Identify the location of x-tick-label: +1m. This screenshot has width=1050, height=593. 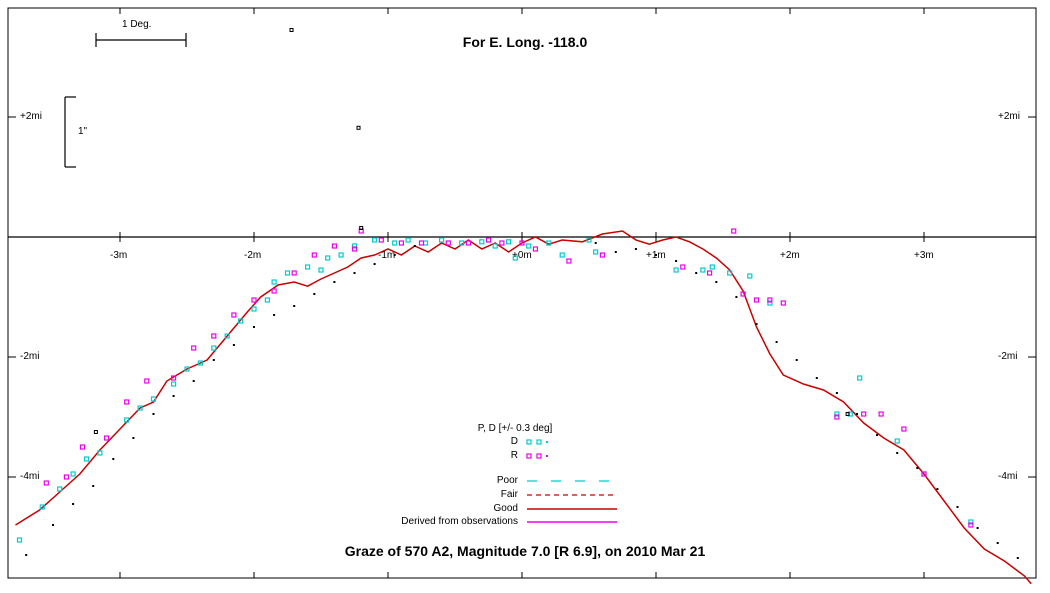
(656, 255).